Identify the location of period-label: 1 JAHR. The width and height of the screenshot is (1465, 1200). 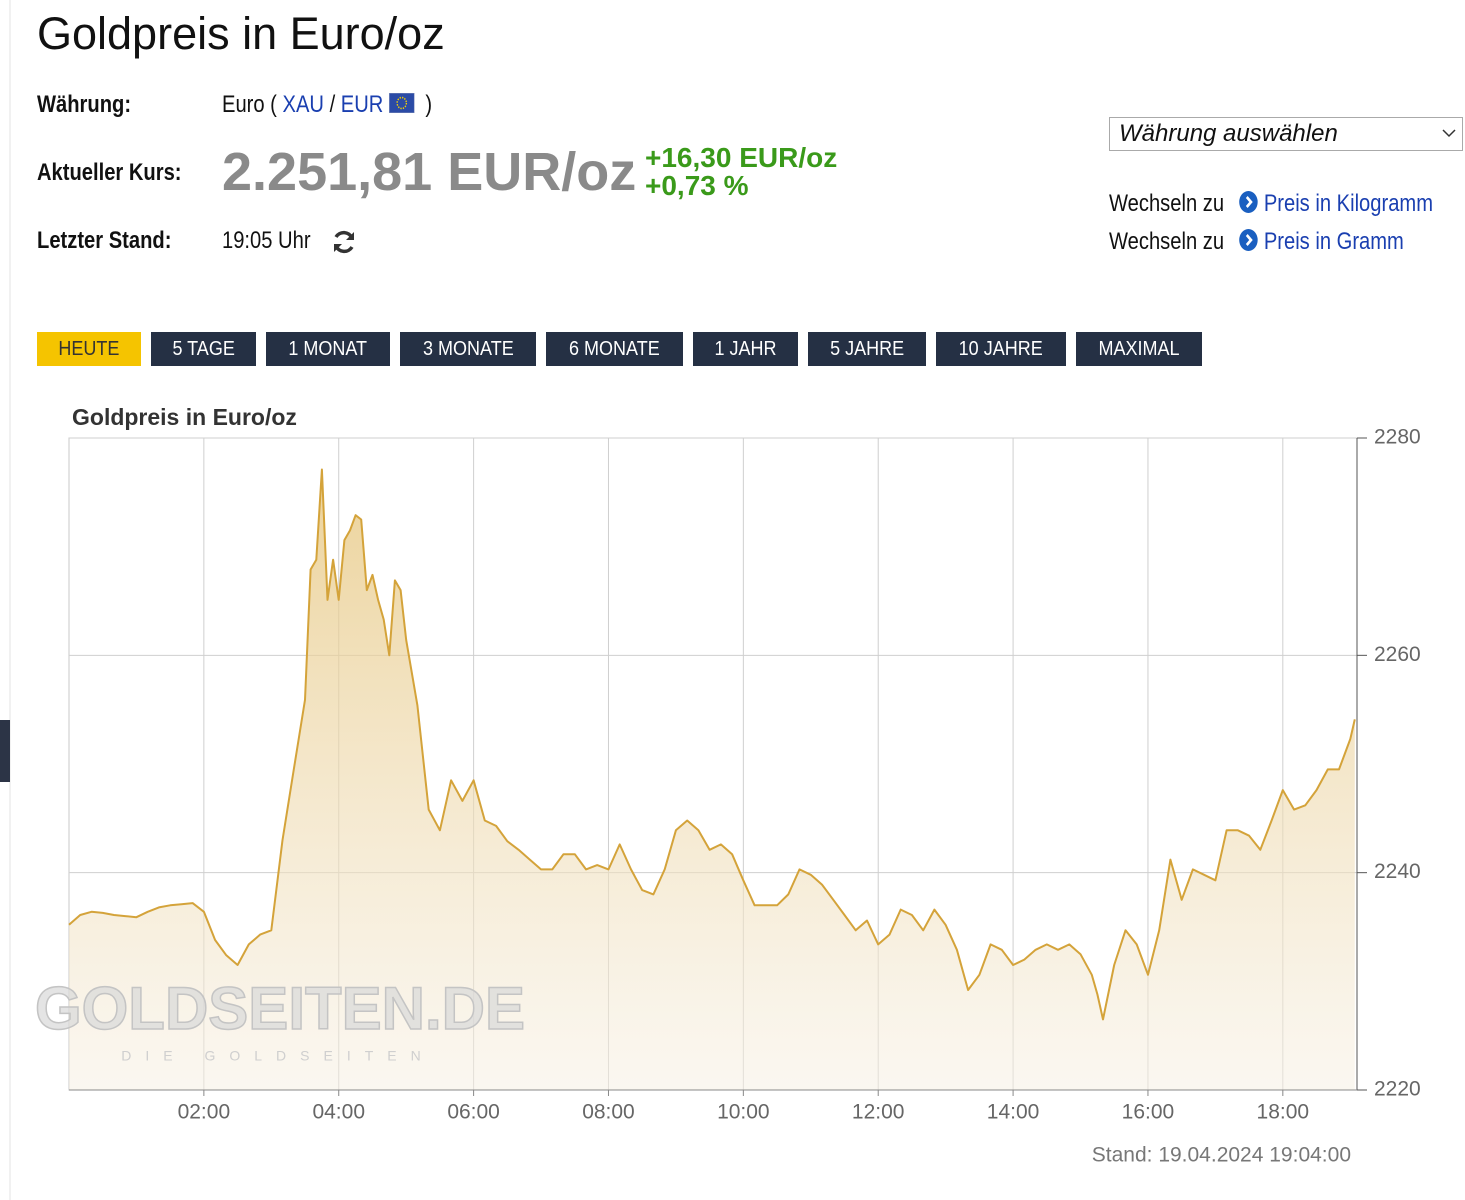
(745, 349).